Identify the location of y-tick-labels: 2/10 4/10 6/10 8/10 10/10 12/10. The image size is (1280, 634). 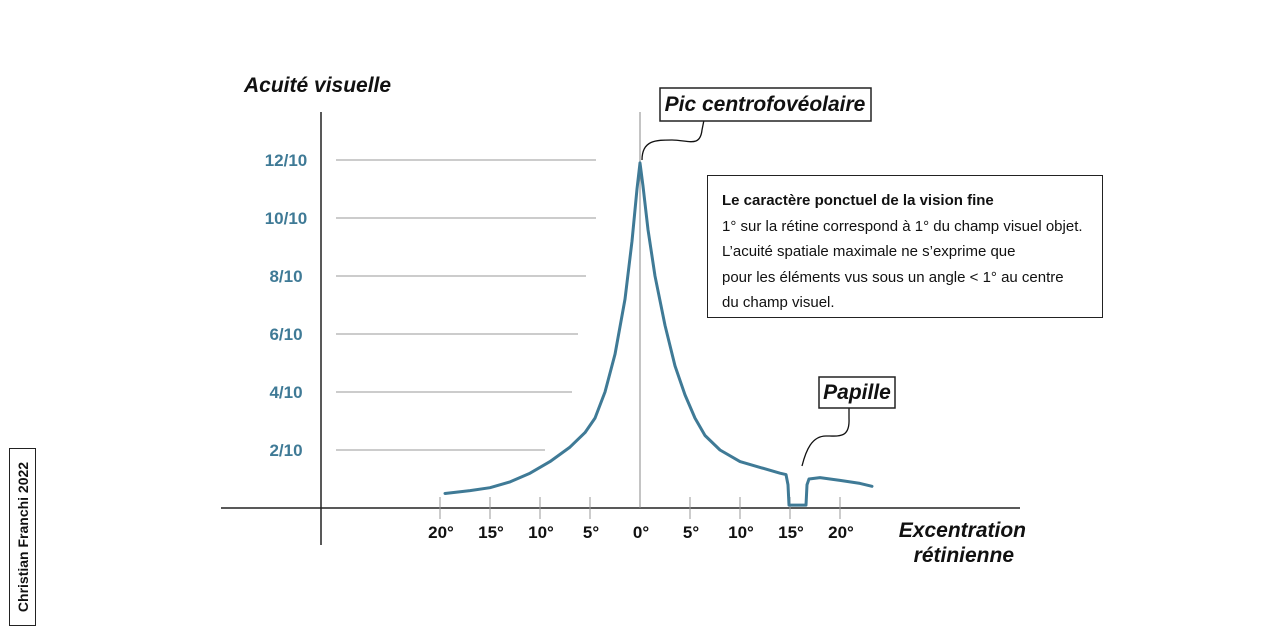
(286, 305).